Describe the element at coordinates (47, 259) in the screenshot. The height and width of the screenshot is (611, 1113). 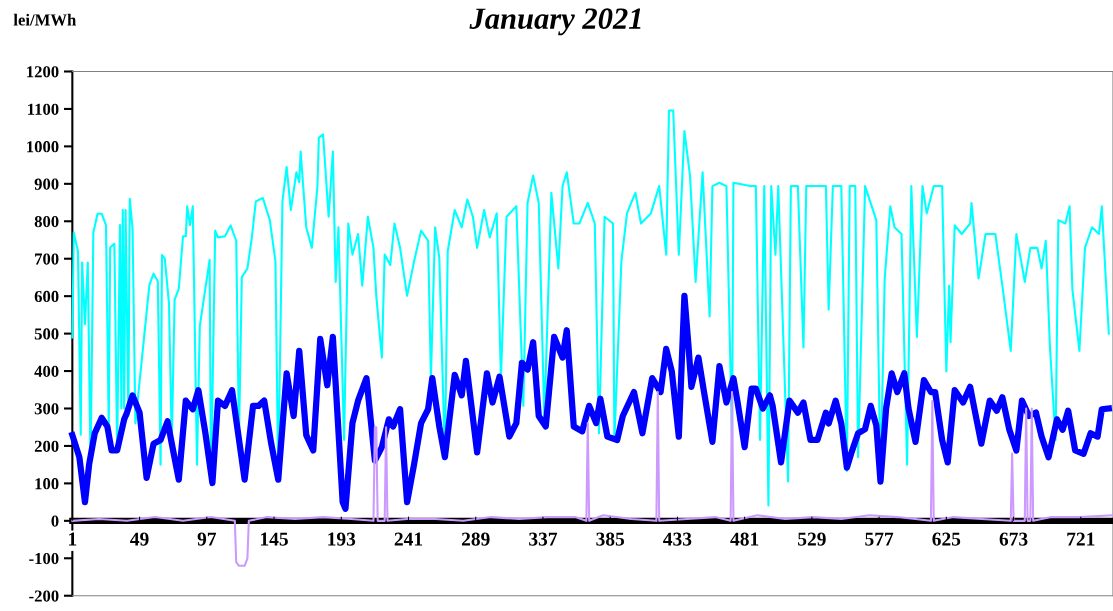
I see `y-tick-label: 700` at that location.